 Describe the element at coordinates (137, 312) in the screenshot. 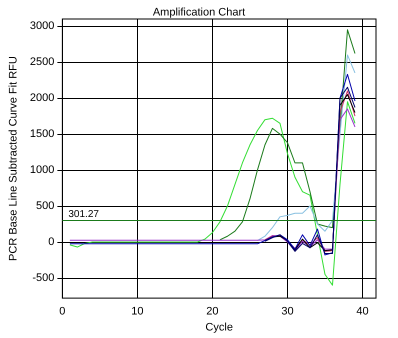

I see `x-tick-label: 10` at that location.